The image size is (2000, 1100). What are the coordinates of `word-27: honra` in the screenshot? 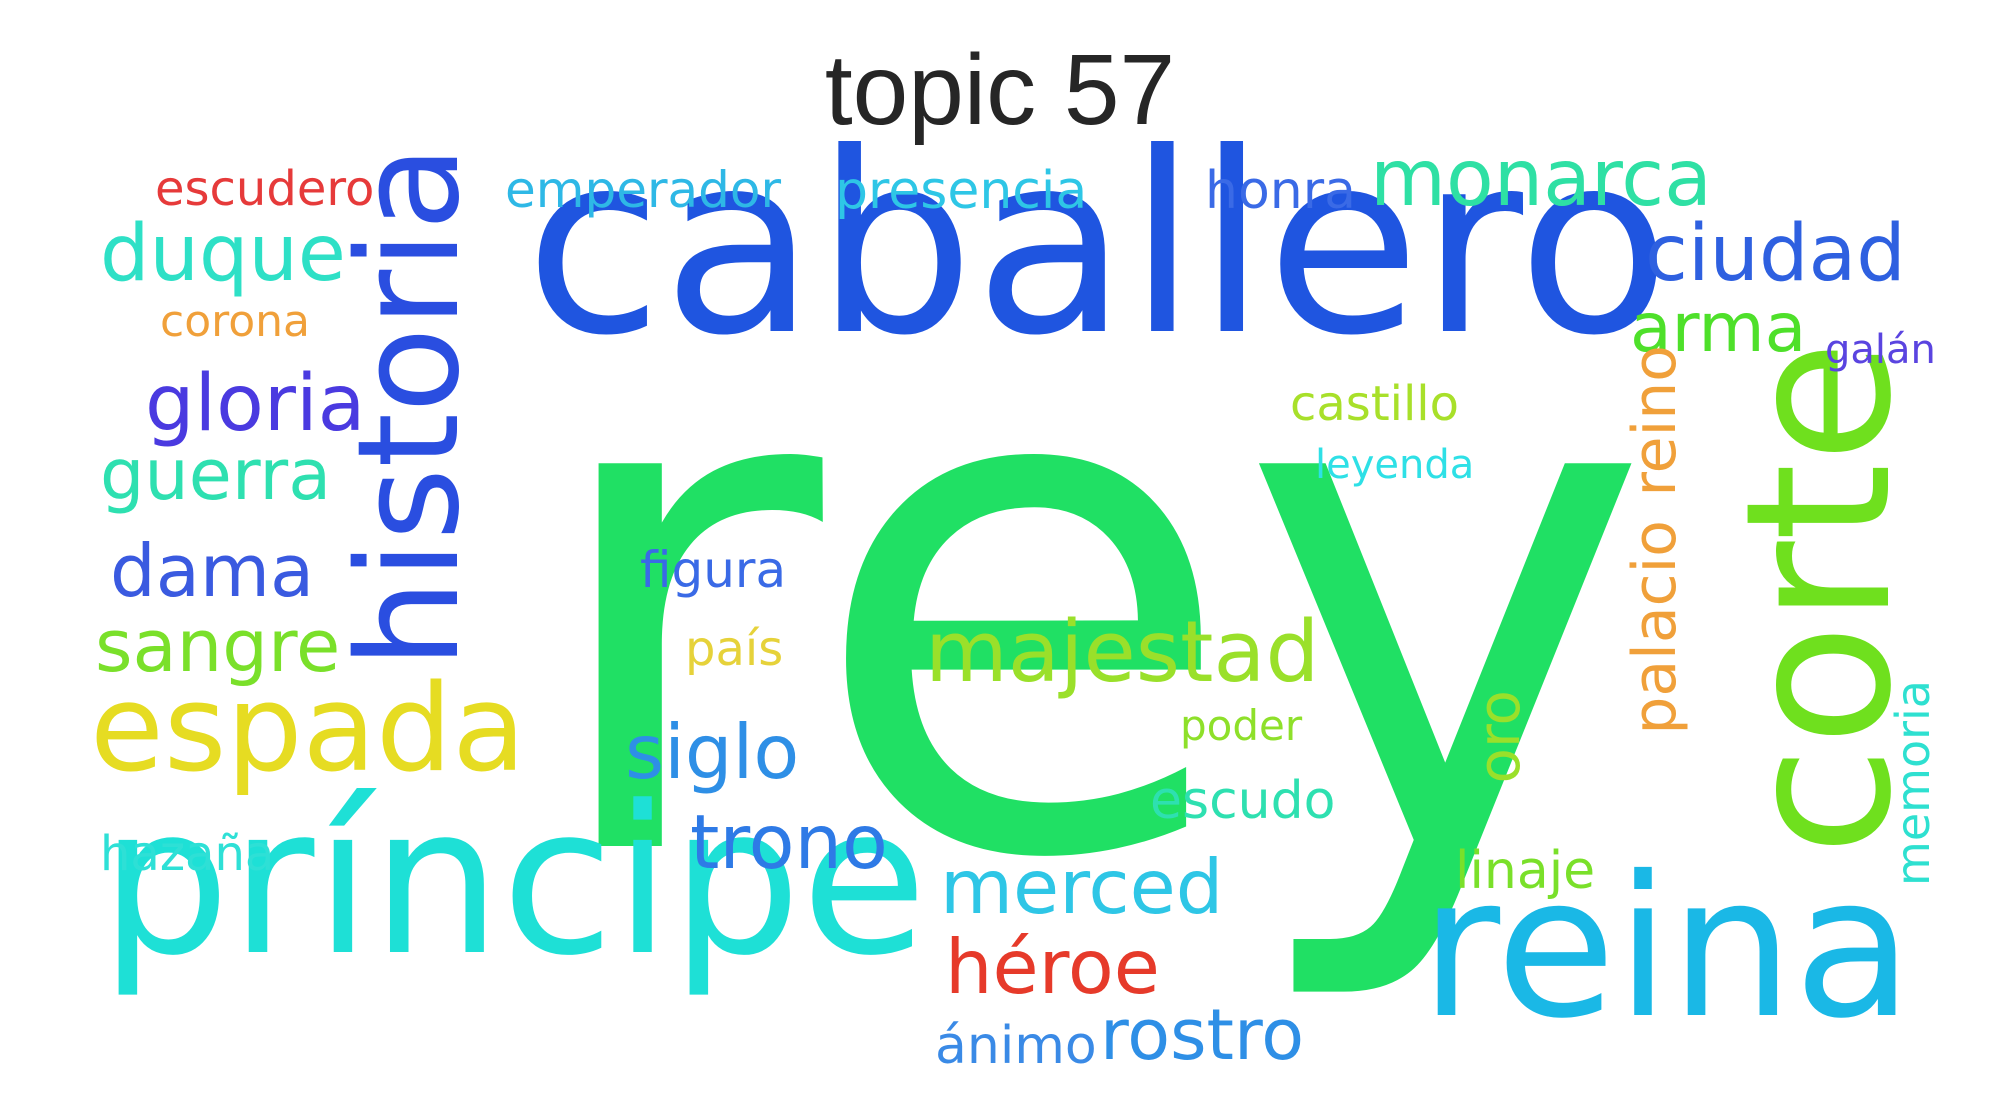 It's located at (1280, 191).